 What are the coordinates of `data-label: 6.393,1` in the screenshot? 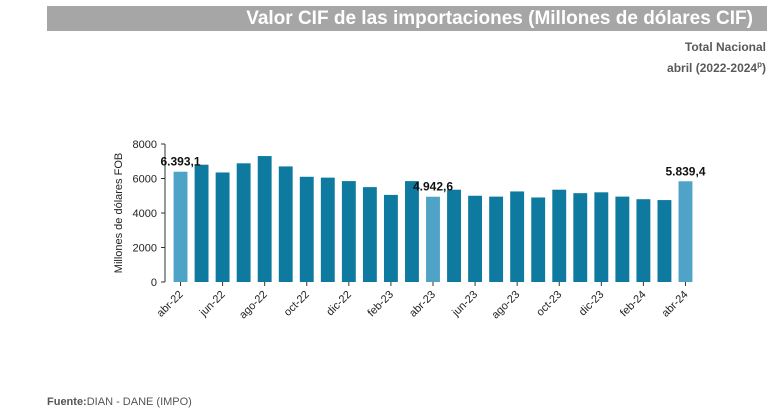 It's located at (180, 162).